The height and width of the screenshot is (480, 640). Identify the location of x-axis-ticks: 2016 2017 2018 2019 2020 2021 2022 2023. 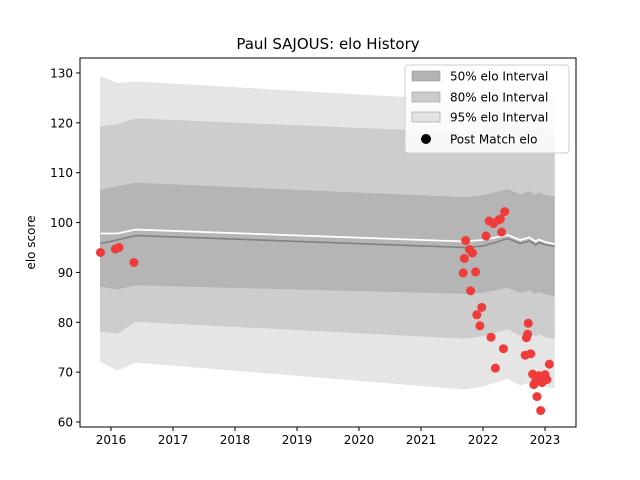
(328, 437).